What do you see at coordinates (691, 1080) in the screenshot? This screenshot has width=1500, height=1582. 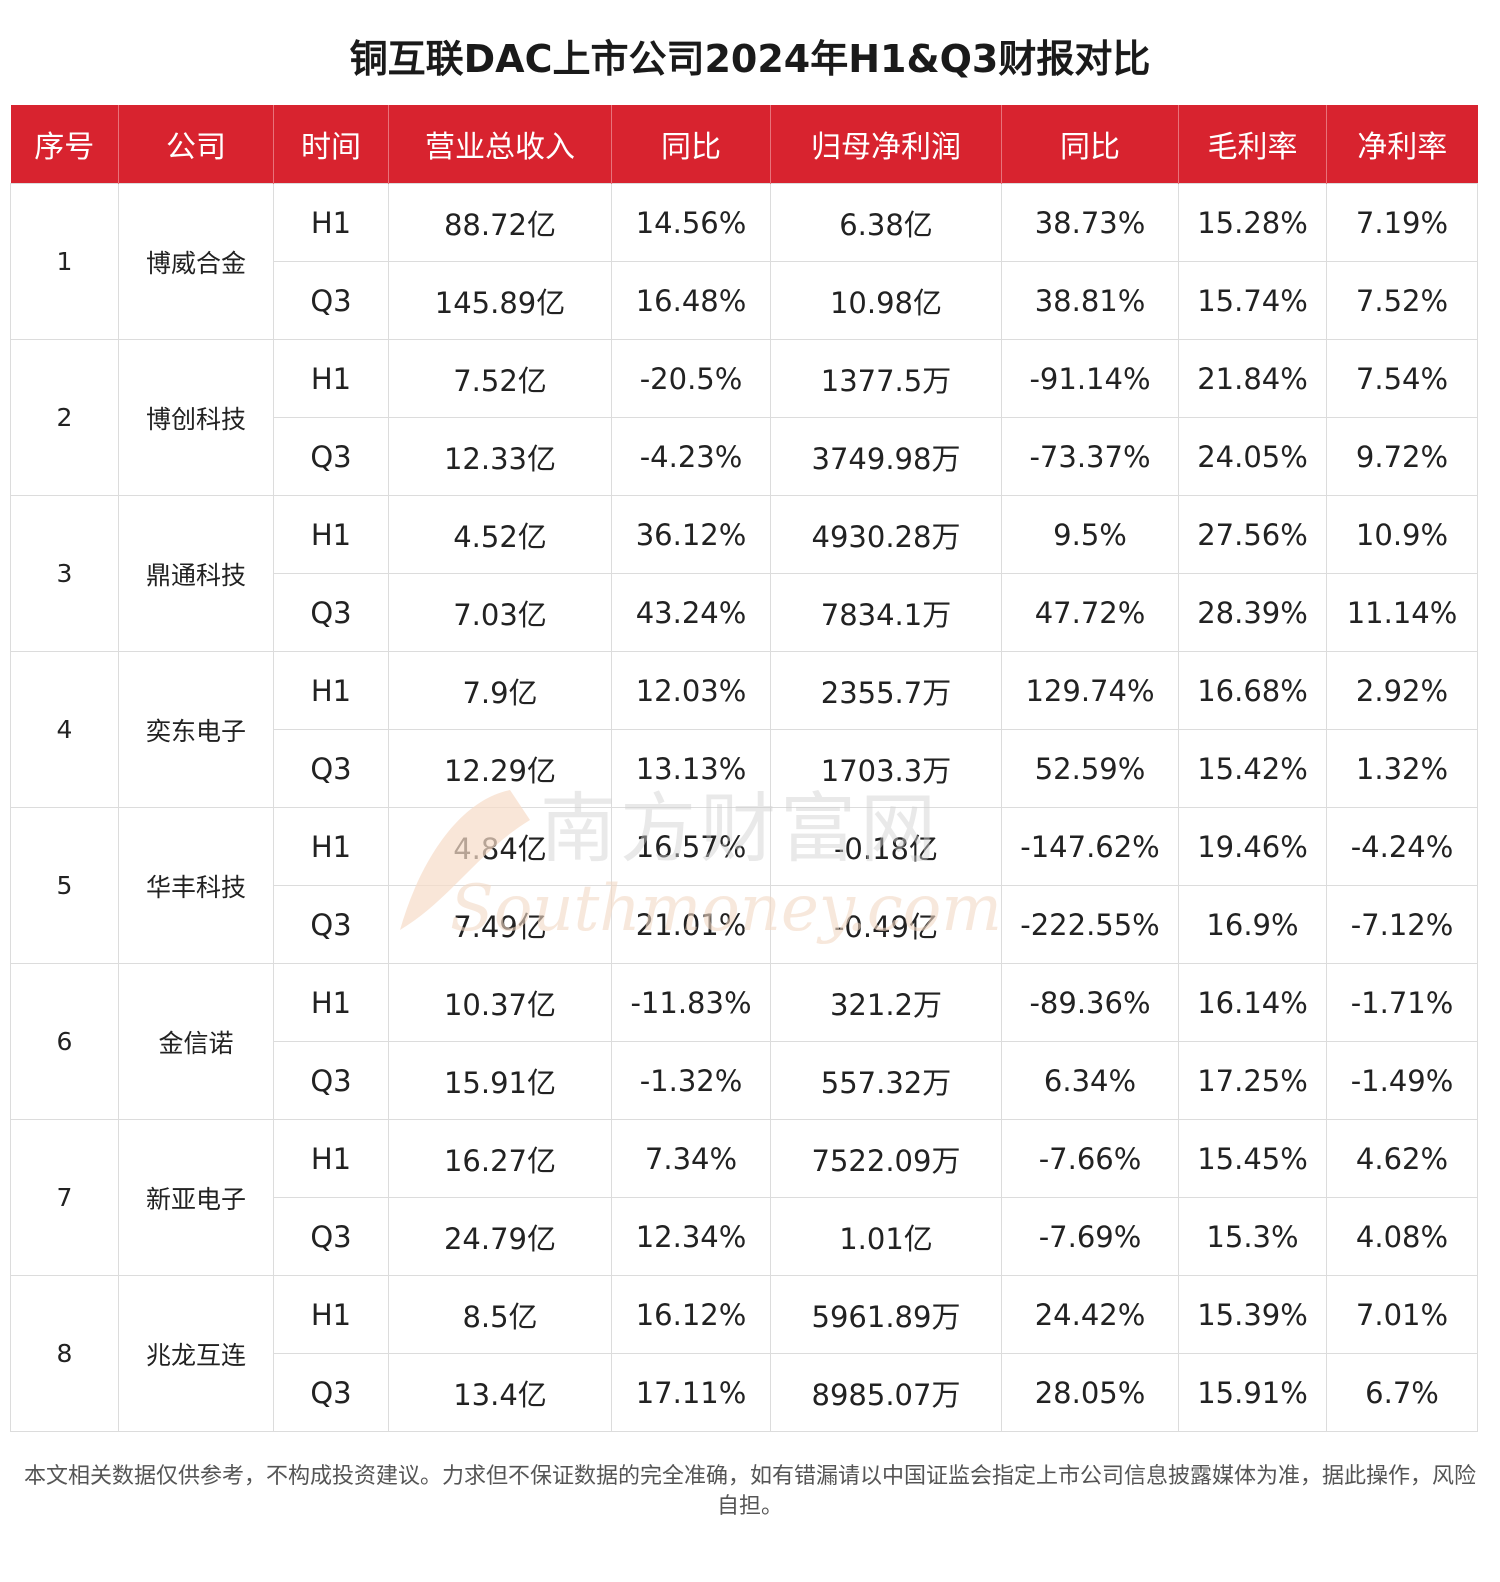 I see `cell-revenue-yoy: -1.32%` at bounding box center [691, 1080].